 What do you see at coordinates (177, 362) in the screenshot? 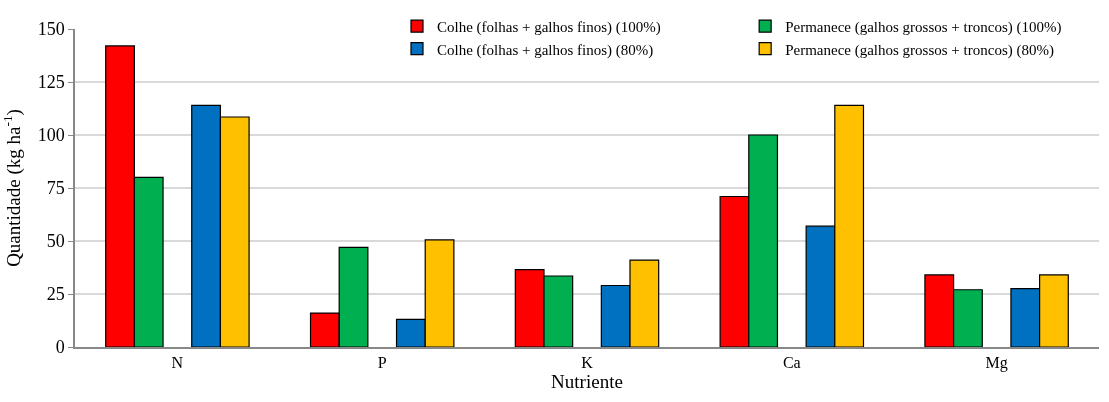
I see `x-tick-label: N` at bounding box center [177, 362].